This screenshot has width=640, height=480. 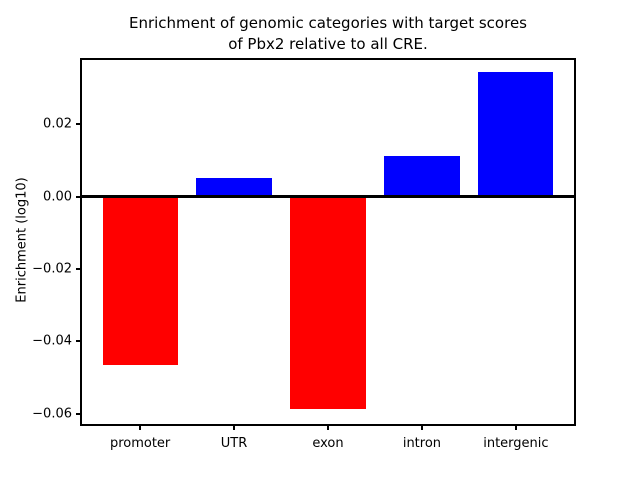 I want to click on bar-UTR, so click(x=234, y=187).